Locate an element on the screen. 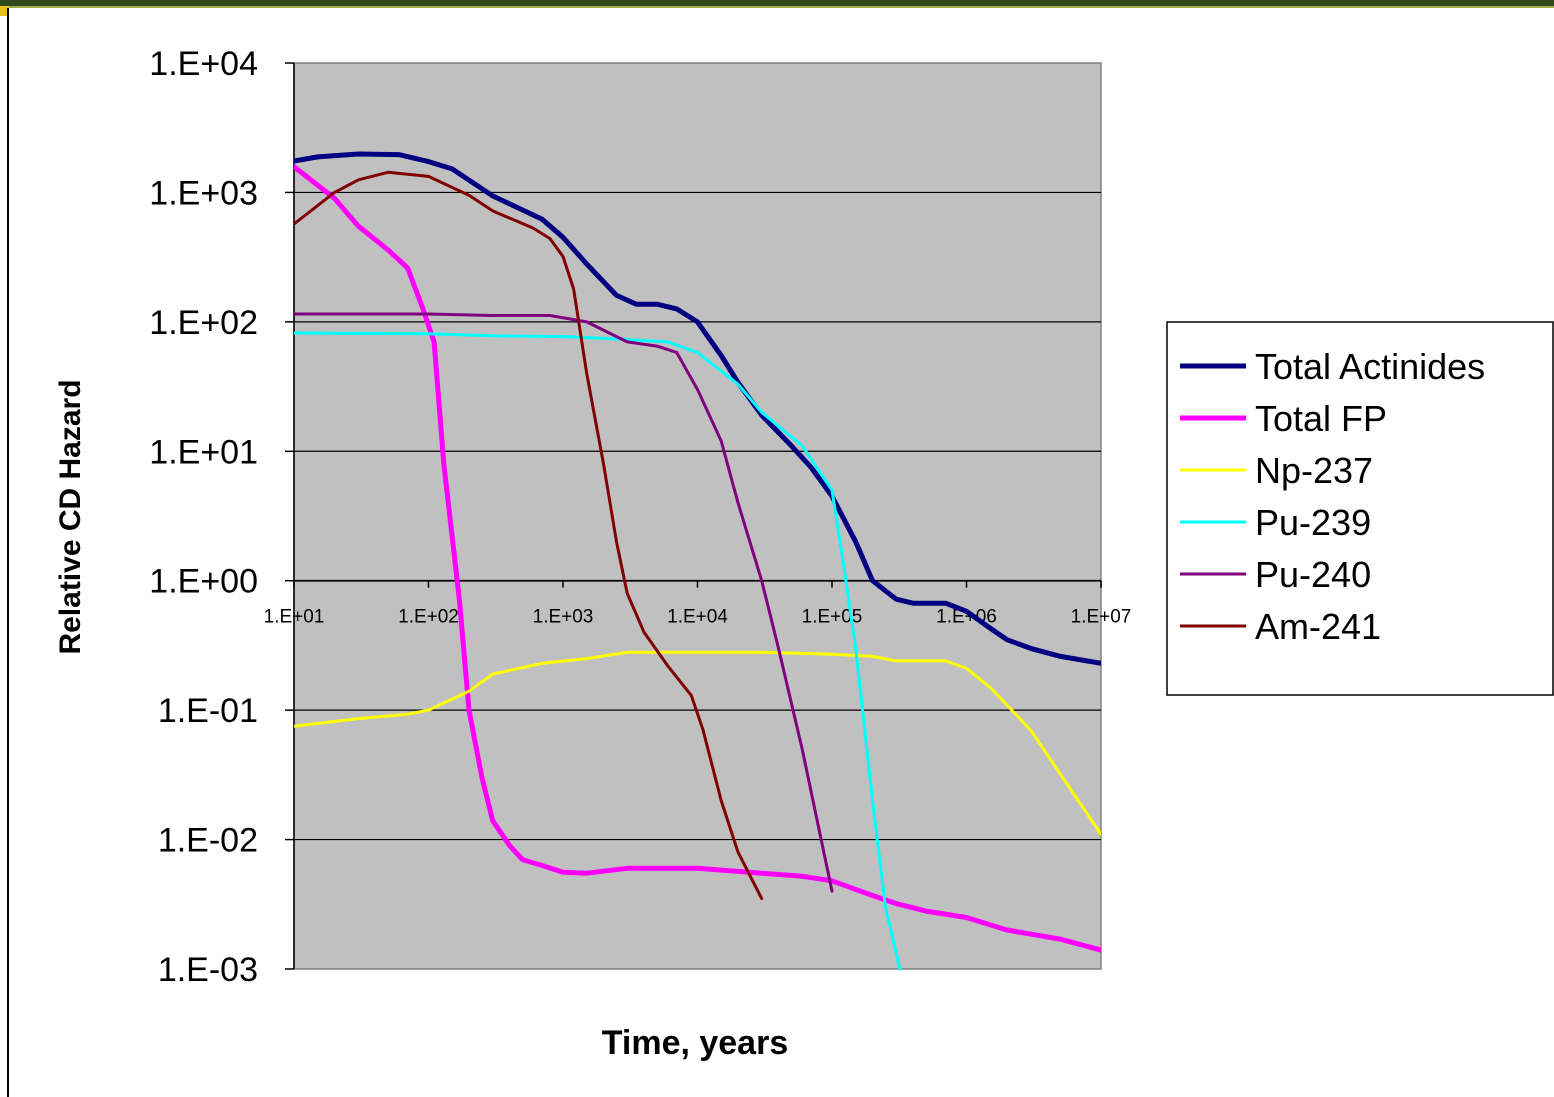 Image resolution: width=1554 pixels, height=1097 pixels. legend-label: Total Actinides is located at coordinates (1370, 366).